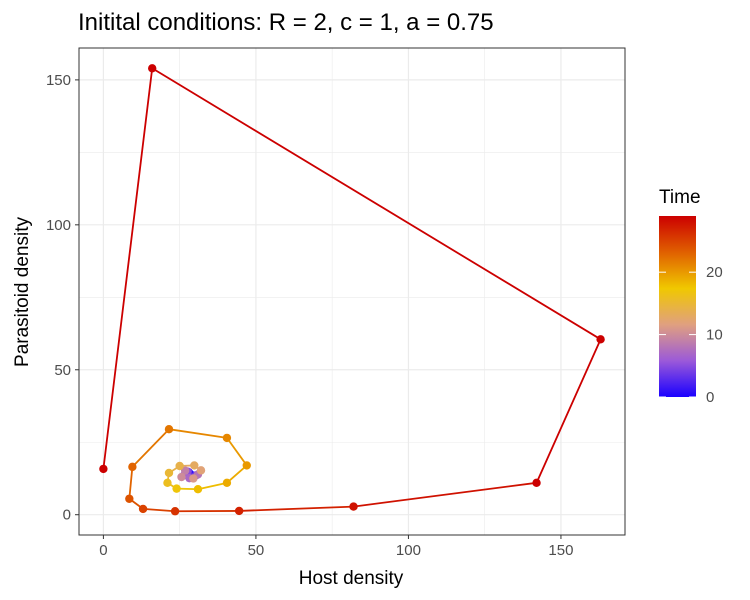 The width and height of the screenshot is (750, 600). Describe the element at coordinates (710, 397) in the screenshot. I see `legend-tick-label: 0` at that location.